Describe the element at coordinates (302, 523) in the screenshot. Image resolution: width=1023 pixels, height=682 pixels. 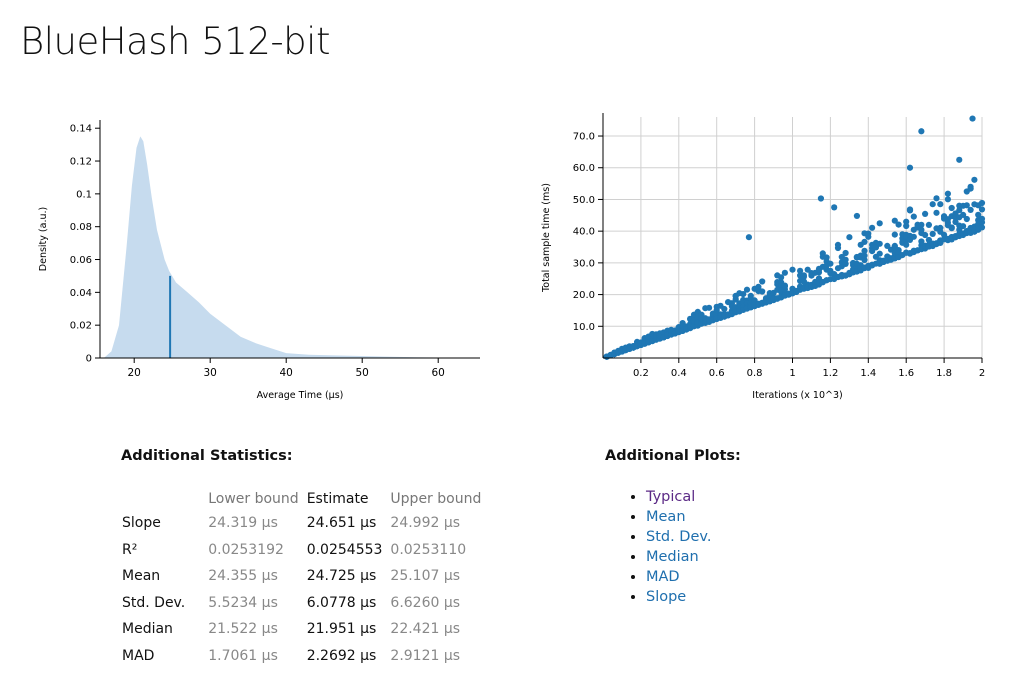
I see `stats-row: Slope 24.319 µs 24.651 µs 24.992 µs` at that location.